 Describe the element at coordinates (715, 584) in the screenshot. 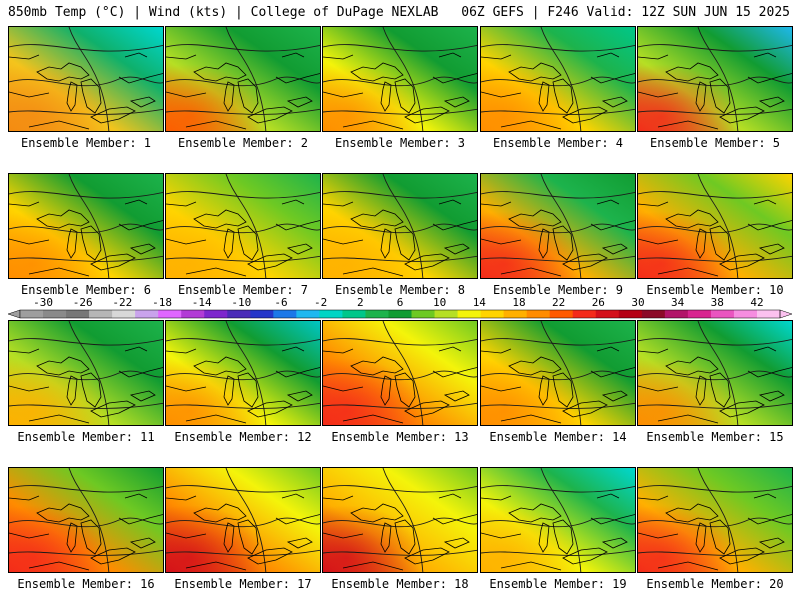

I see `ensemble-member-label: Ensemble Member: 20` at that location.